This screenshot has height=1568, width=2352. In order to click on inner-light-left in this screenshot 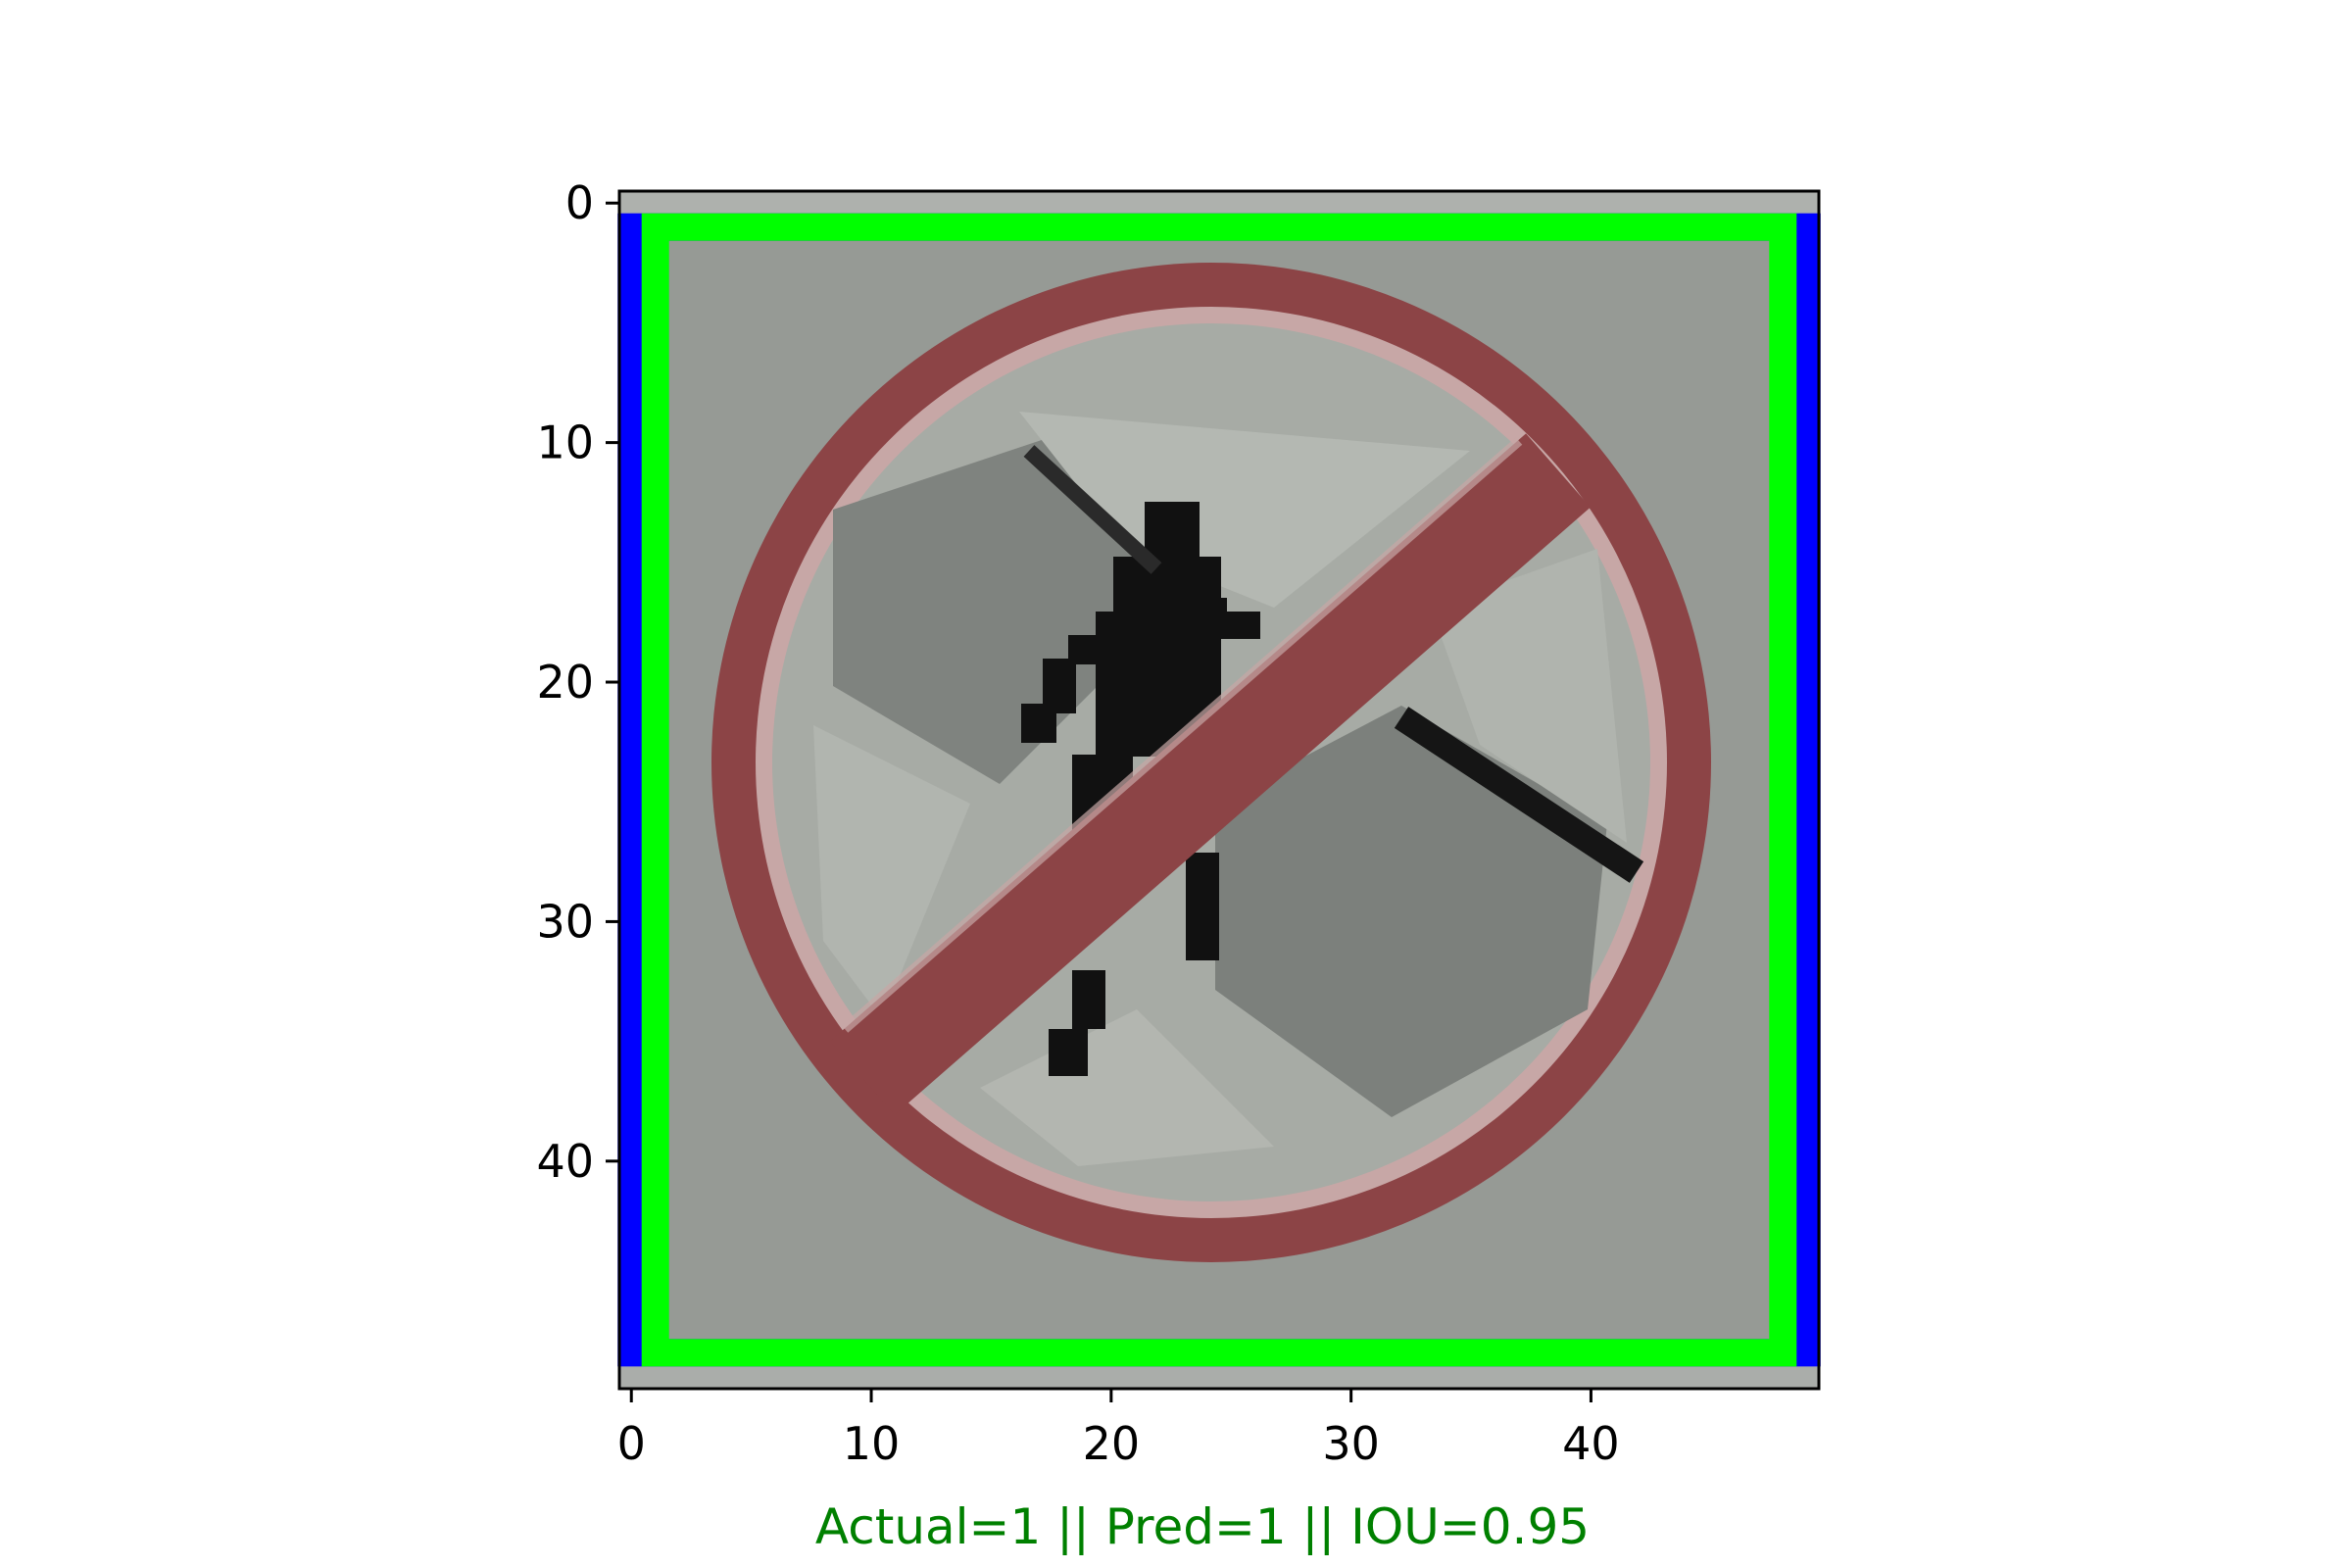, I will do `click(891, 872)`.